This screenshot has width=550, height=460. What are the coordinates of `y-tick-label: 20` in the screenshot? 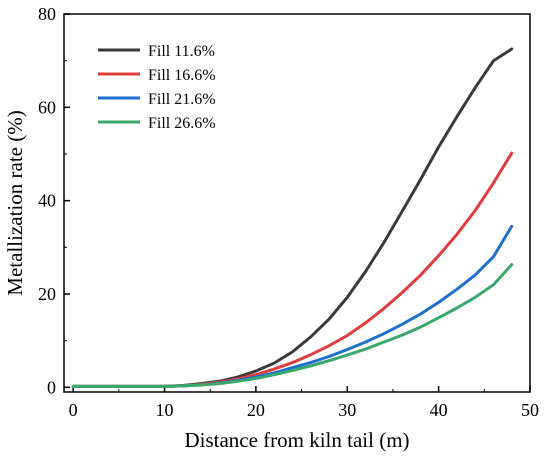 It's located at (47, 294).